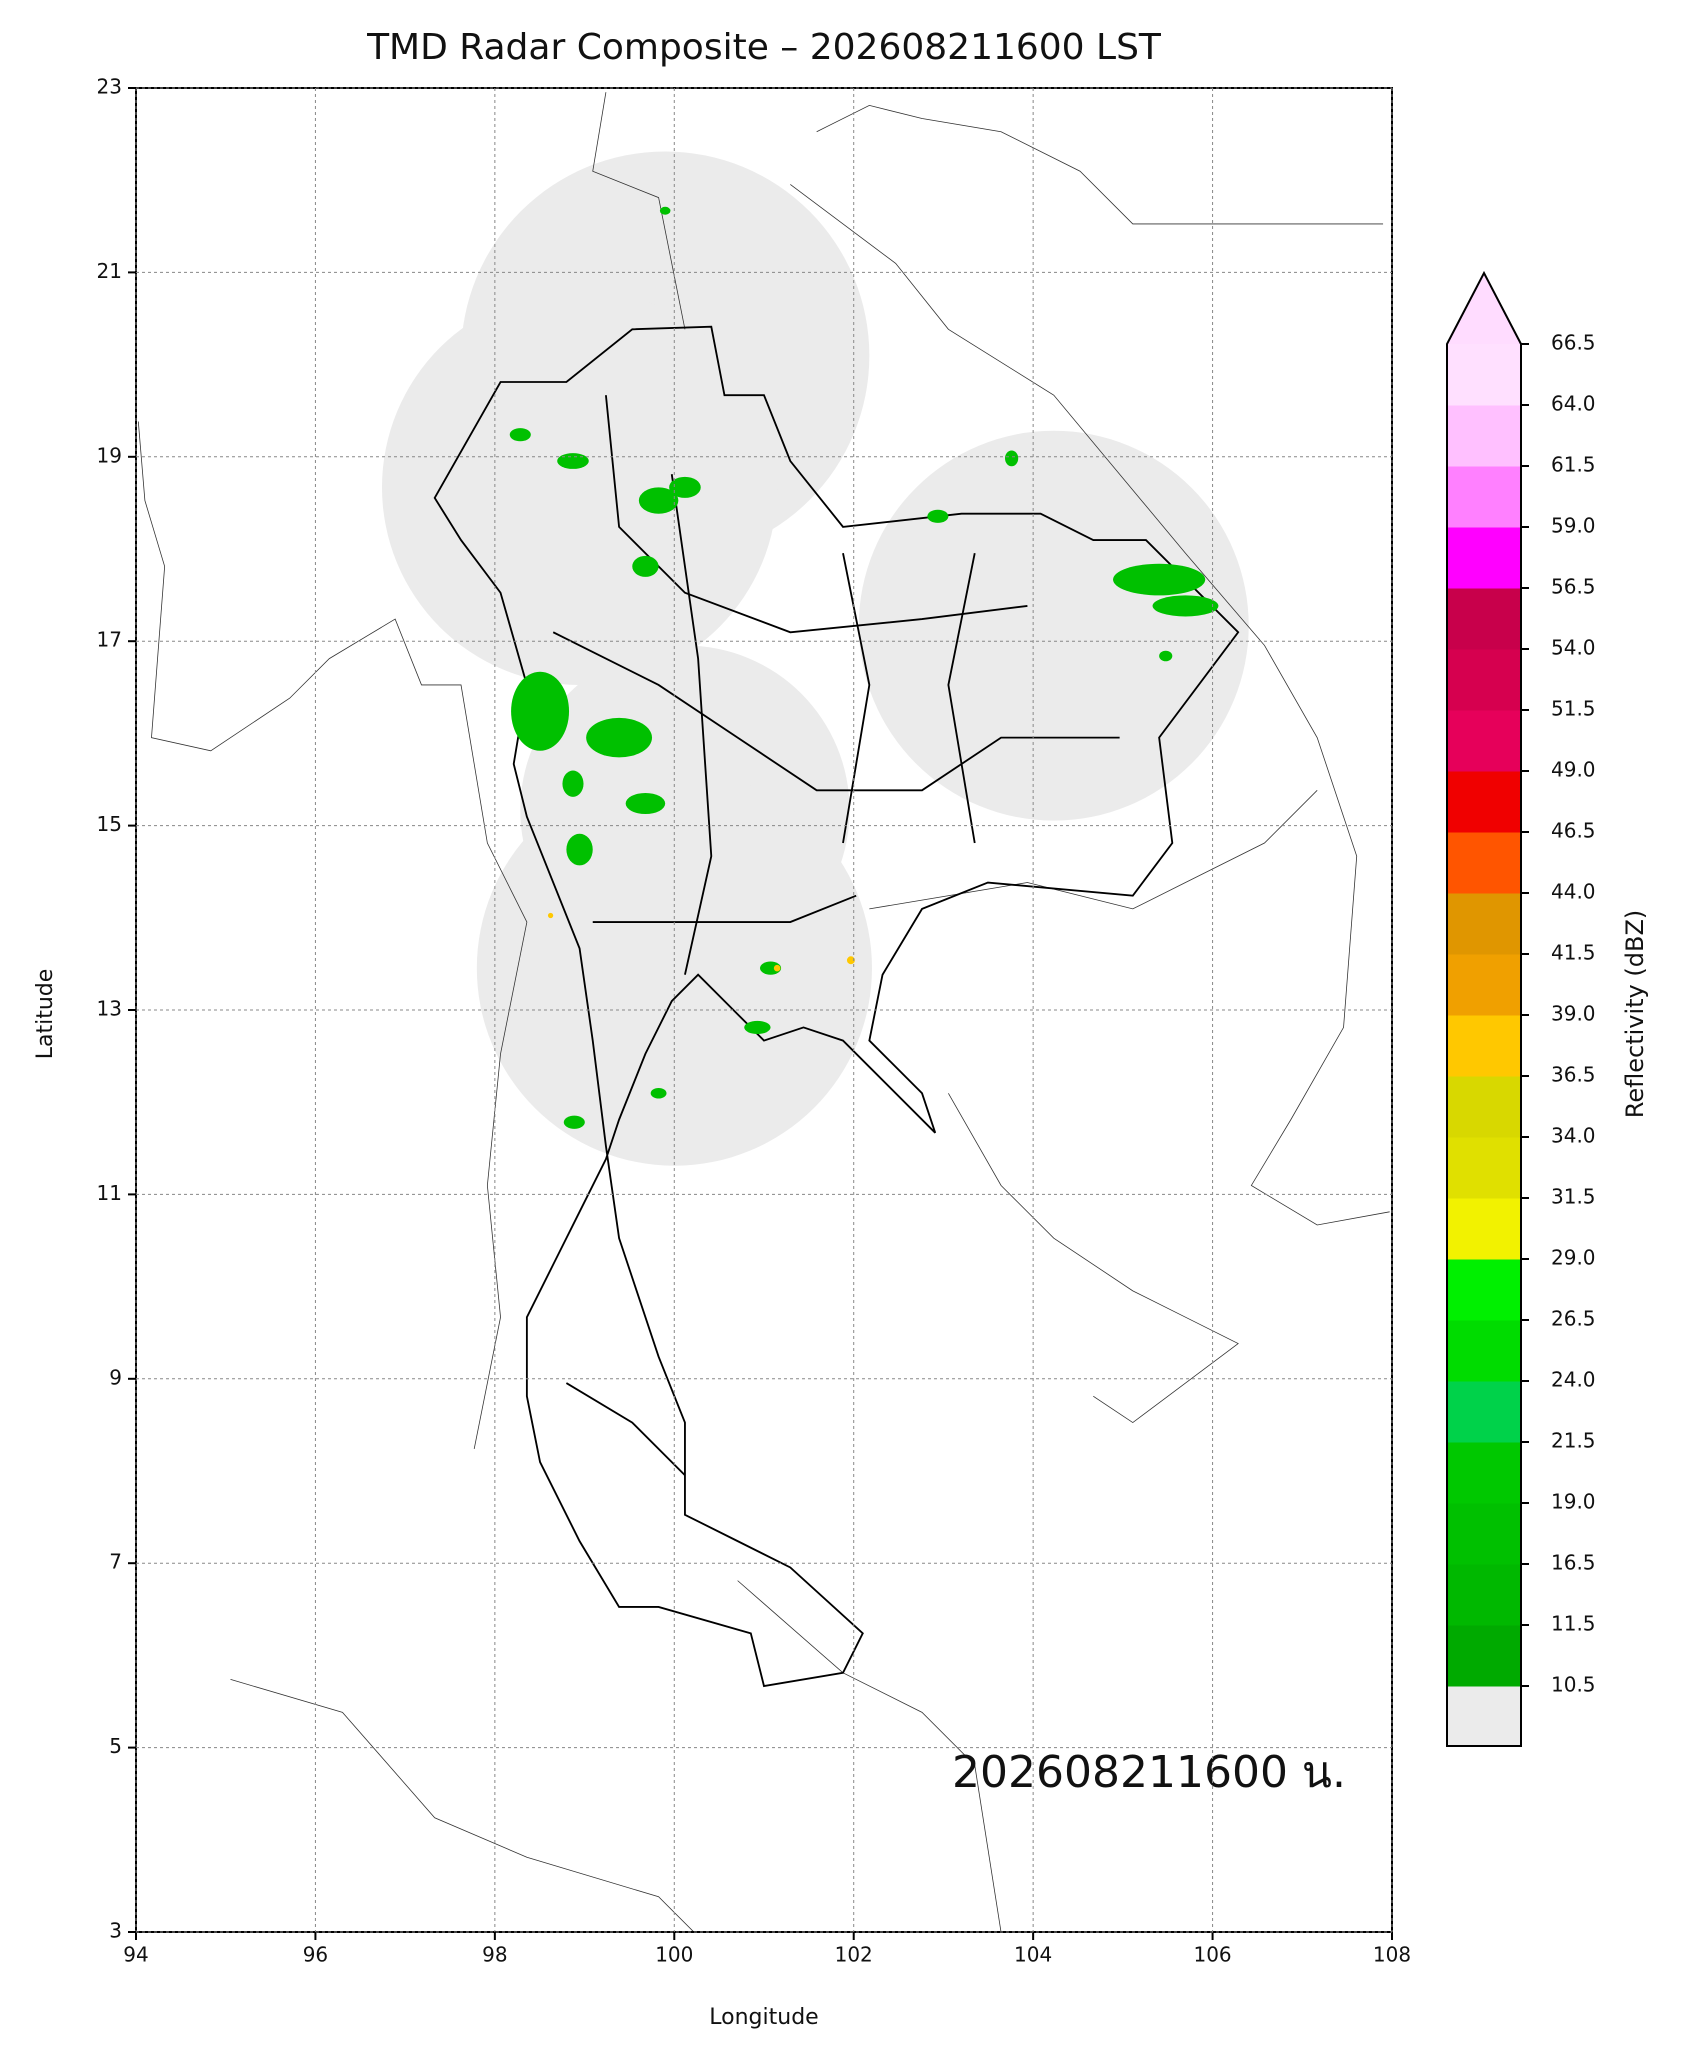 Image resolution: width=1686 pixels, height=2070 pixels. What do you see at coordinates (109, 824) in the screenshot?
I see `y-tick-label: 15` at bounding box center [109, 824].